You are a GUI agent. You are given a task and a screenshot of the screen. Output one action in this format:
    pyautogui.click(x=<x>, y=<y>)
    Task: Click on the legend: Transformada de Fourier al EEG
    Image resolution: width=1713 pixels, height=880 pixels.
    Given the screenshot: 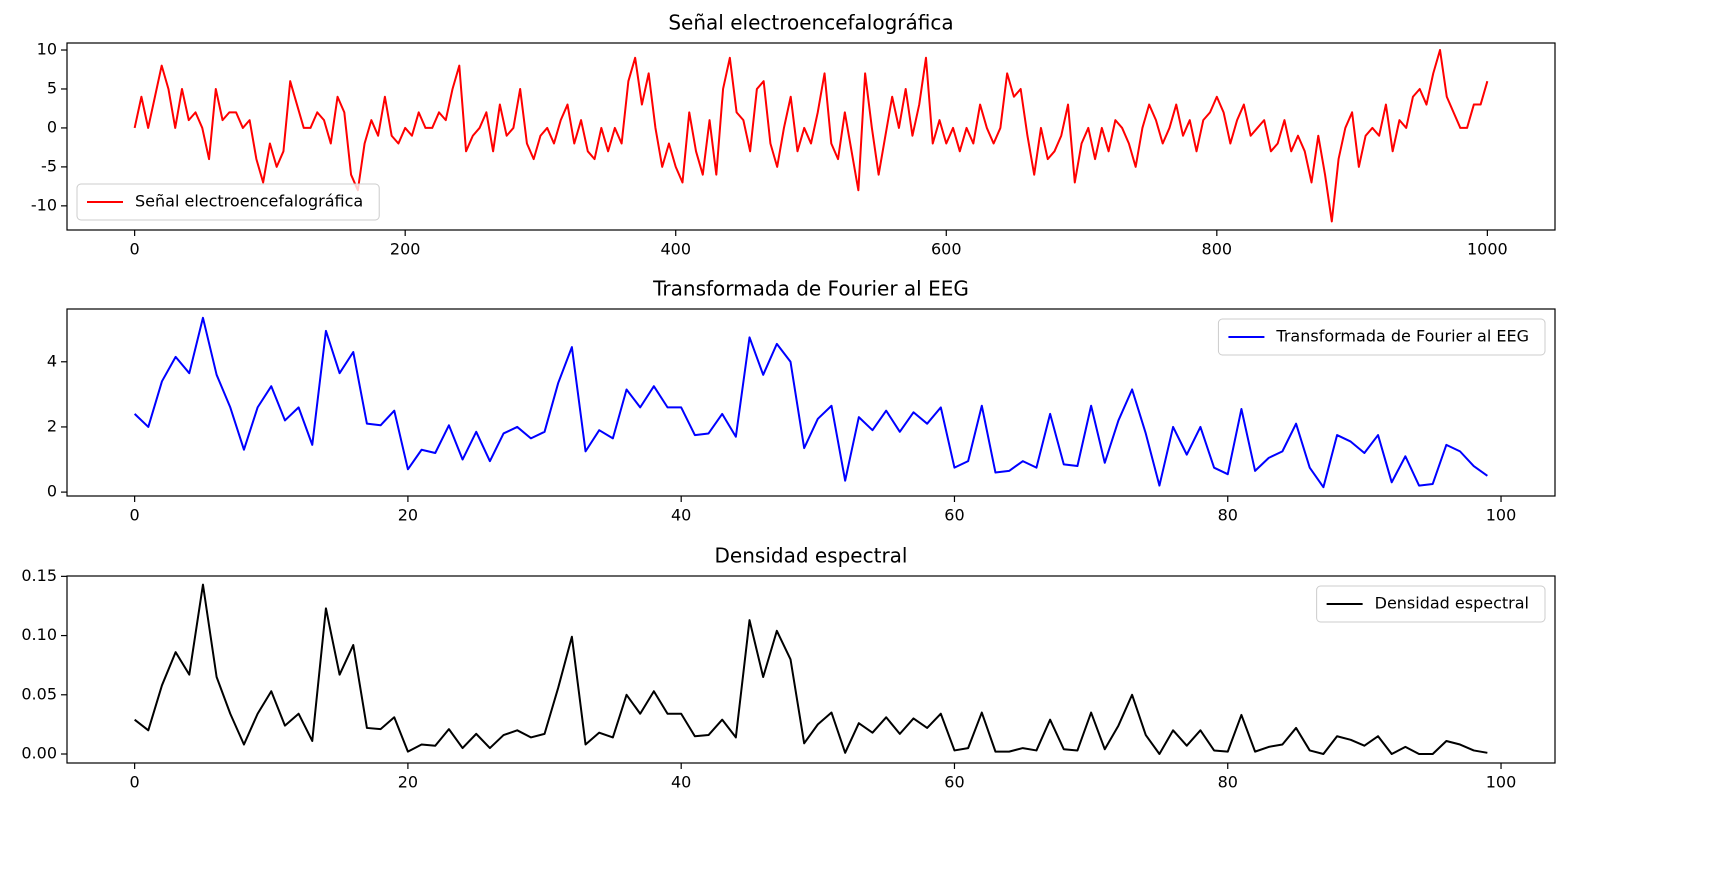 What is the action you would take?
    pyautogui.click(x=1381, y=337)
    